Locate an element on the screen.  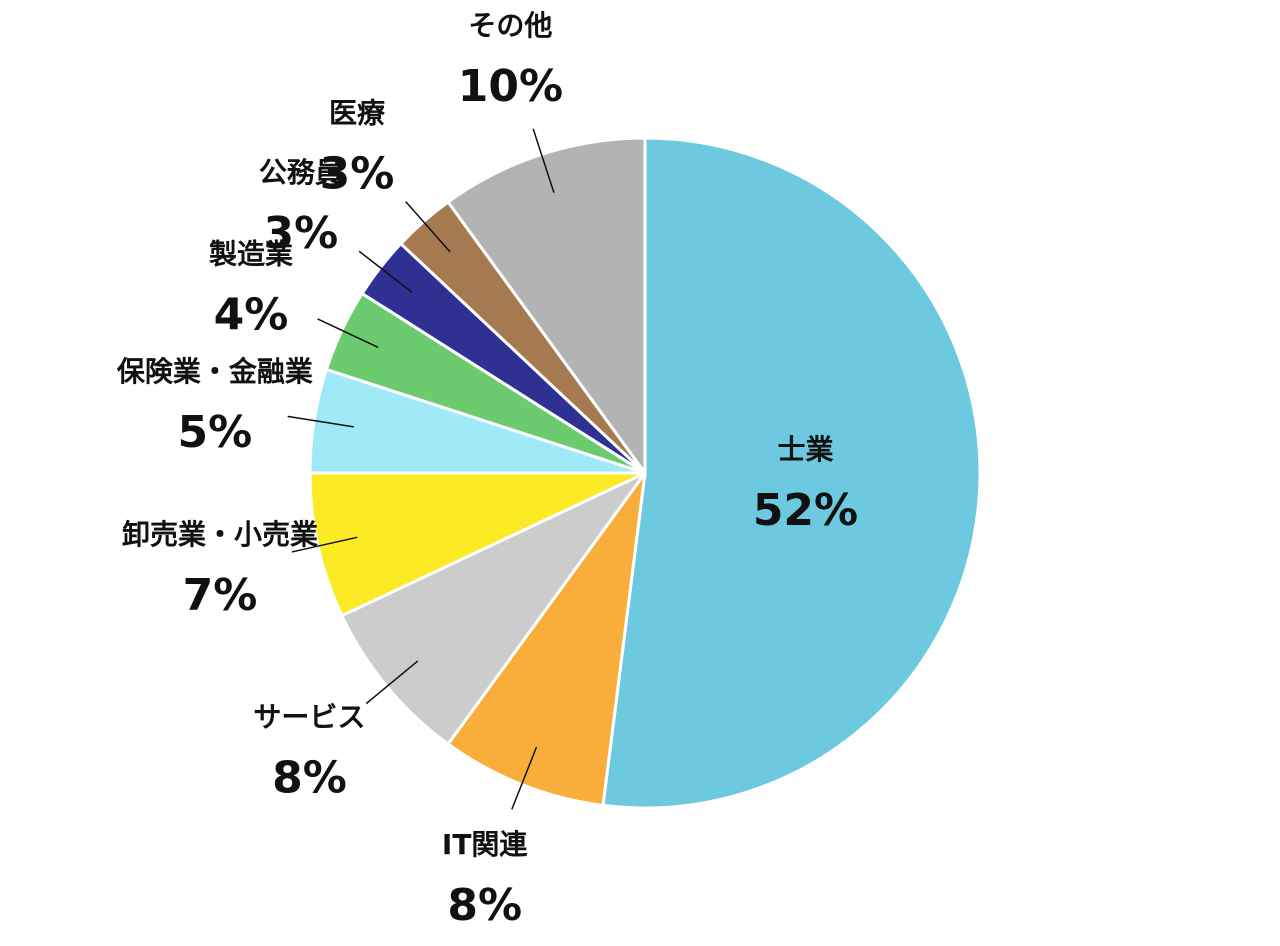
slice-value: 5% is located at coordinates (215, 432).